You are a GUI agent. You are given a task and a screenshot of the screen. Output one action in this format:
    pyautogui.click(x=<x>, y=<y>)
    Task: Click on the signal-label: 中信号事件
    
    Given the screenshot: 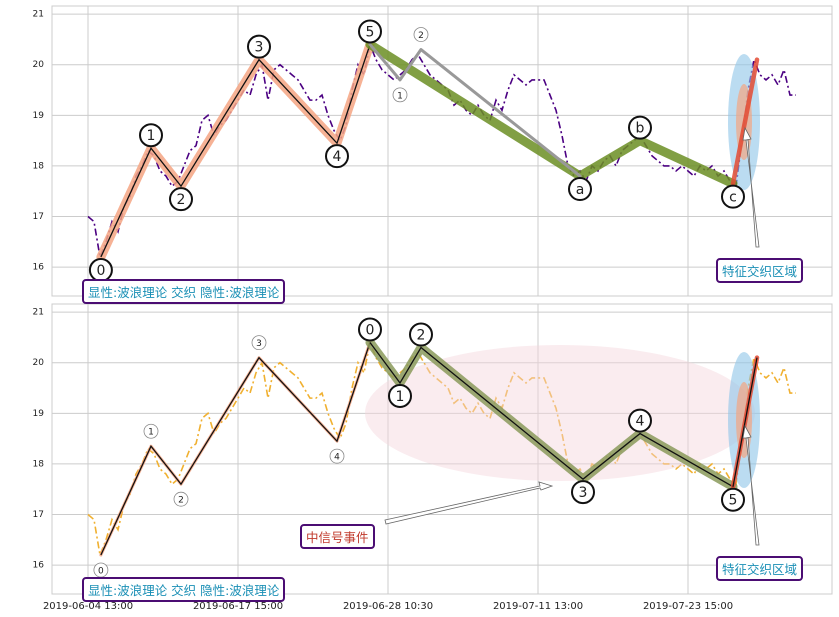 What is the action you would take?
    pyautogui.click(x=337, y=536)
    